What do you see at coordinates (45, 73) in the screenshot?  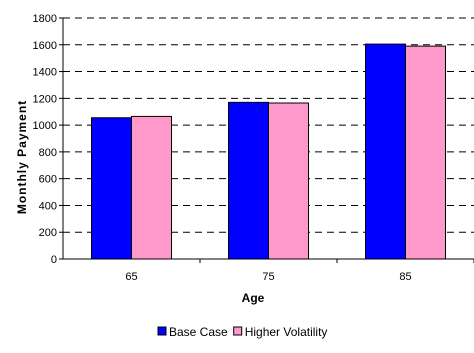 I see `y-tick-label: 1400` at bounding box center [45, 73].